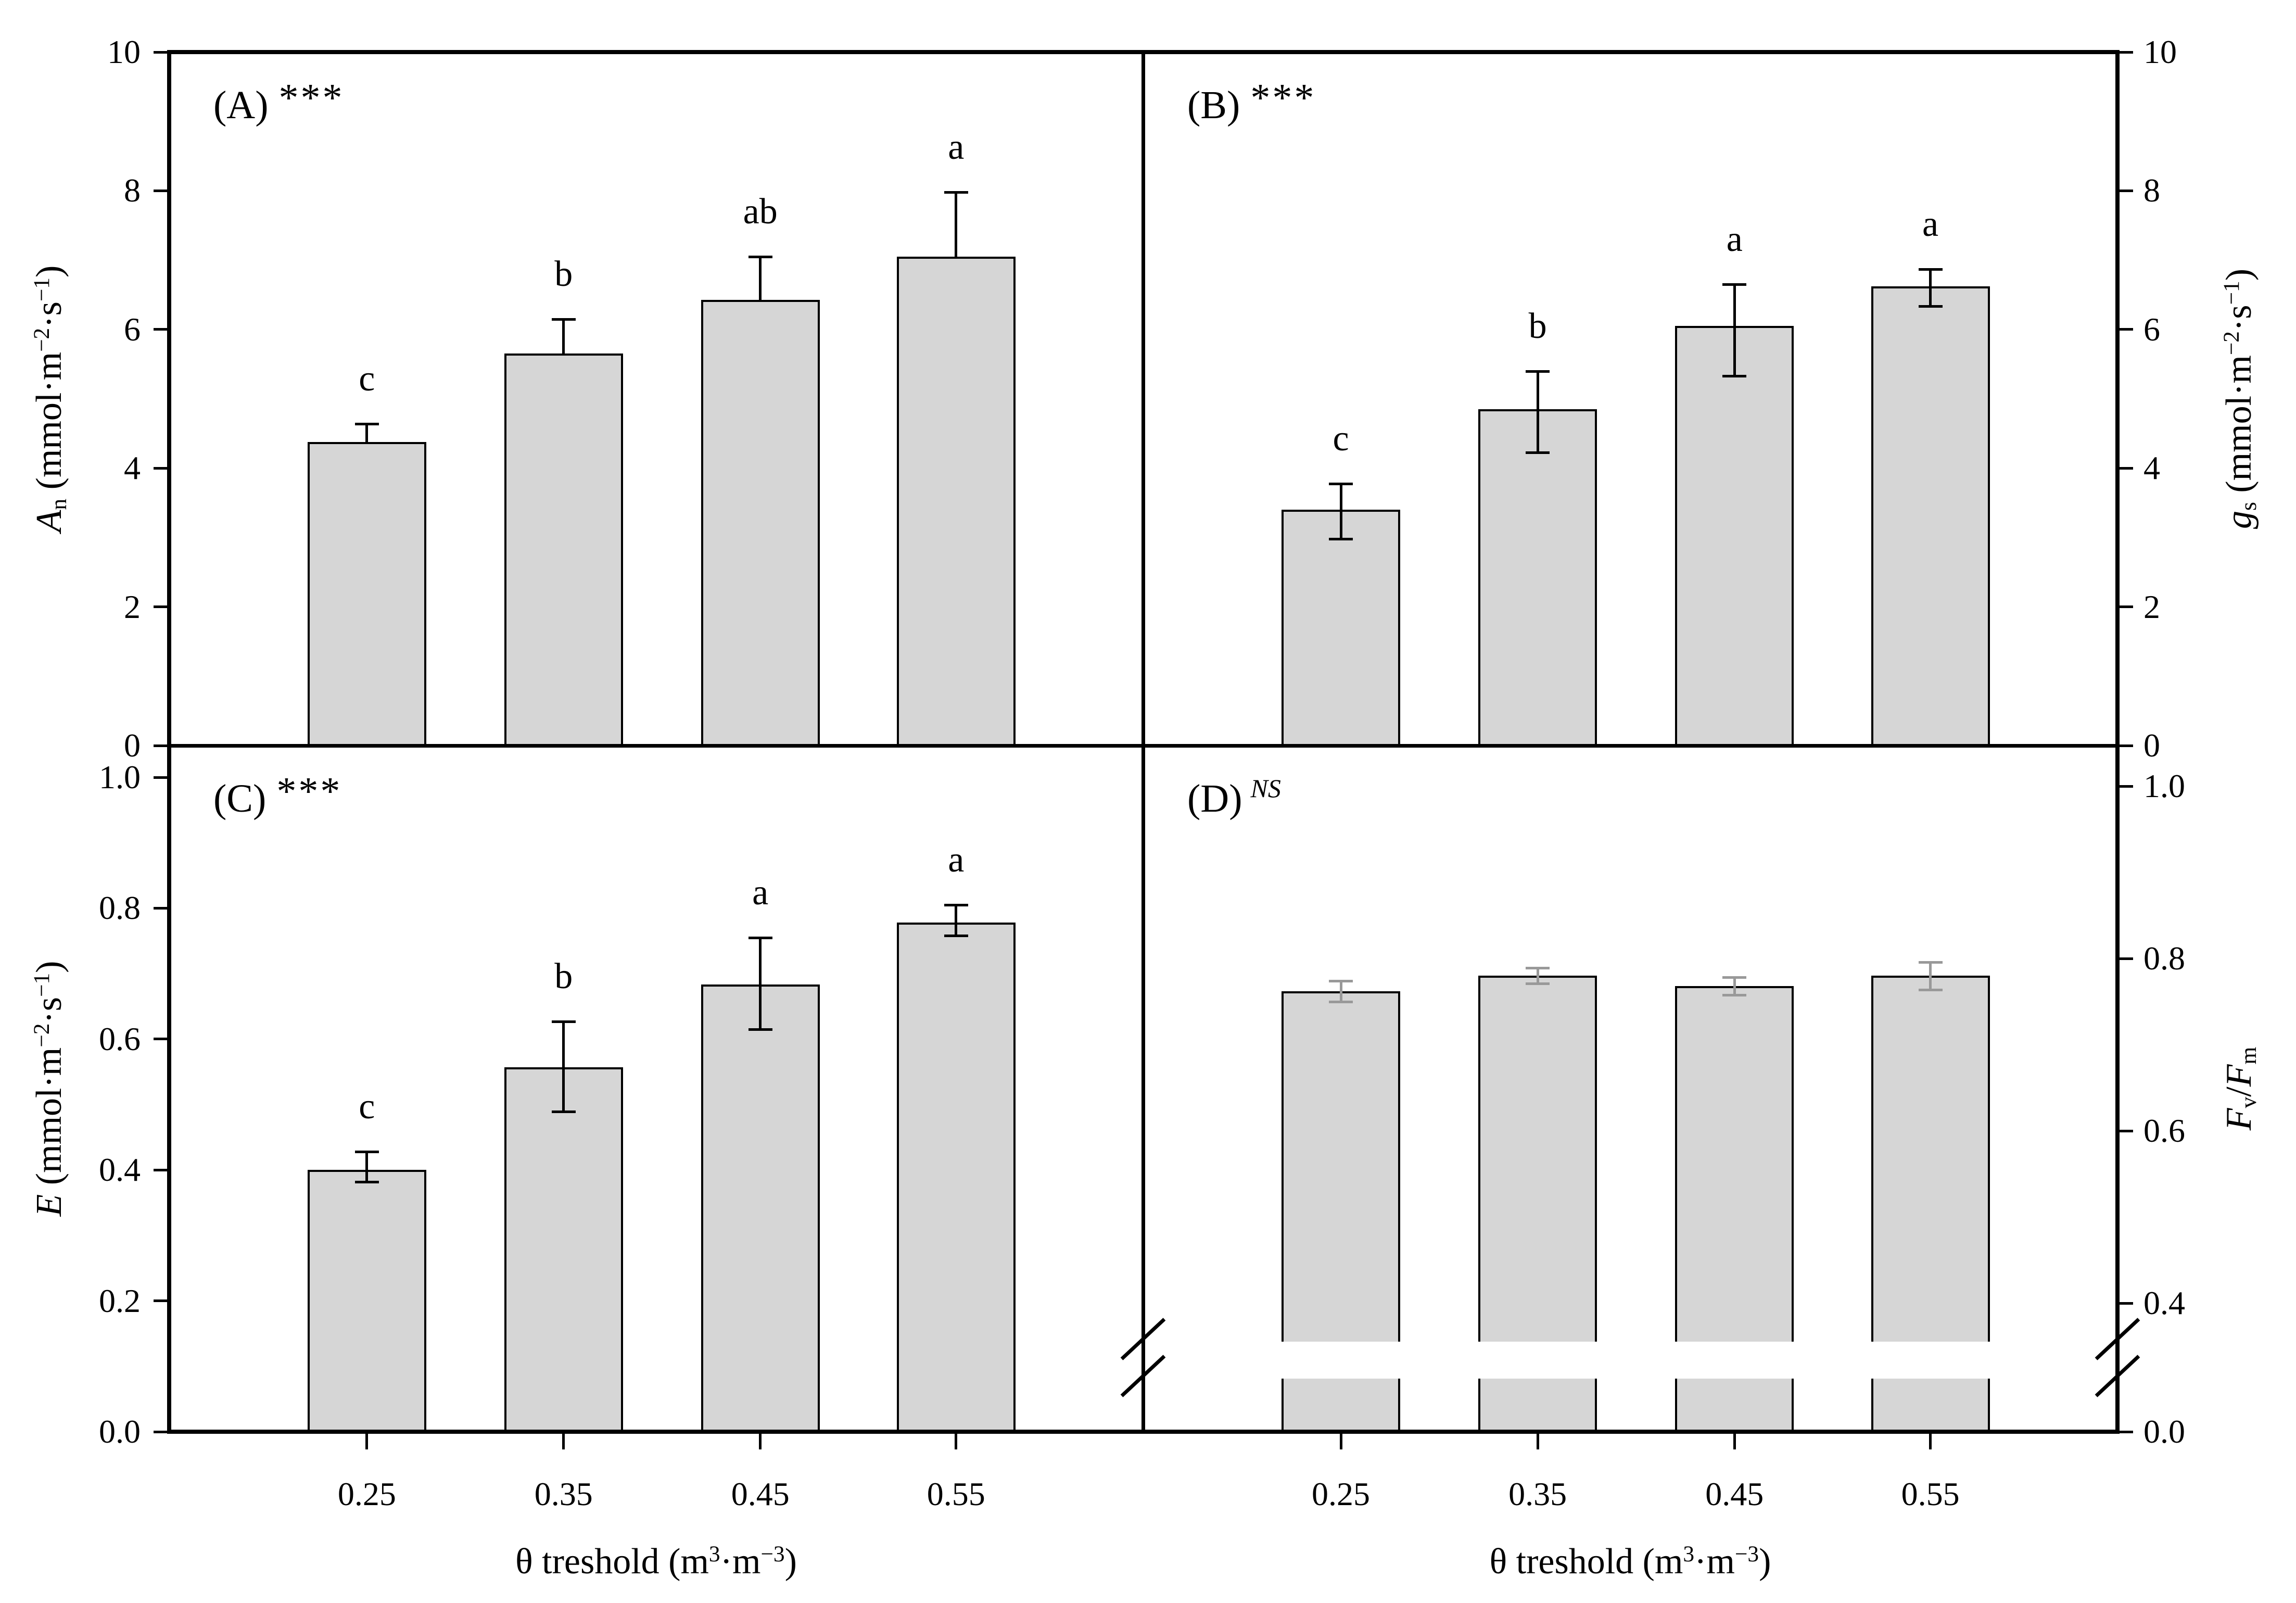 The width and height of the screenshot is (2296, 1603). What do you see at coordinates (49, 1205) in the screenshot?
I see `label-segment: E` at bounding box center [49, 1205].